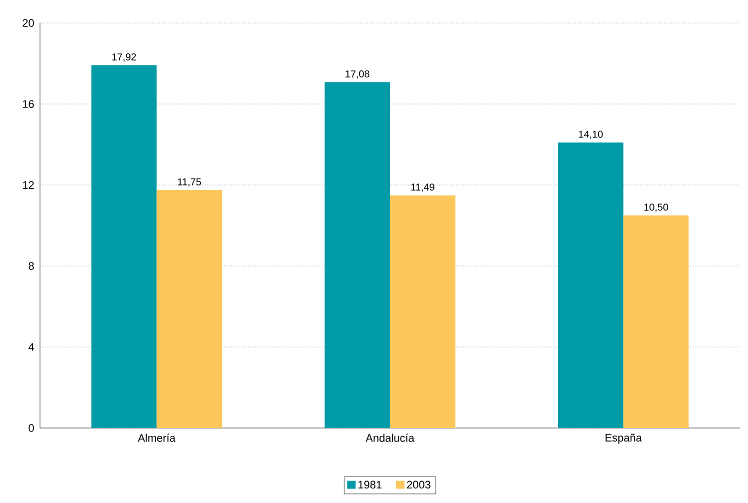 The image size is (748, 503). I want to click on y-tick-label: 8, so click(31, 266).